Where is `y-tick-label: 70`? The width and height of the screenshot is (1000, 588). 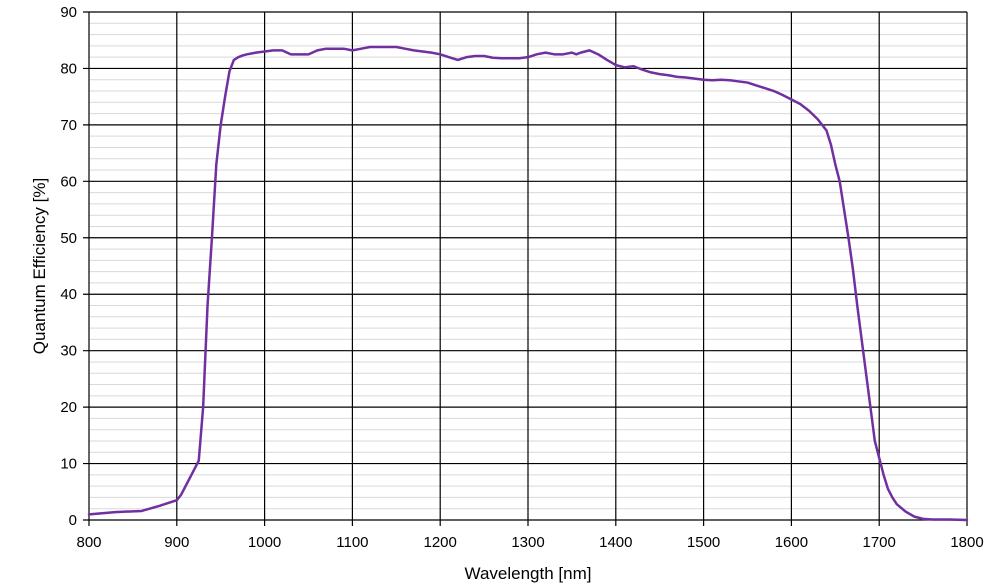 y-tick-label: 70 is located at coordinates (68, 125).